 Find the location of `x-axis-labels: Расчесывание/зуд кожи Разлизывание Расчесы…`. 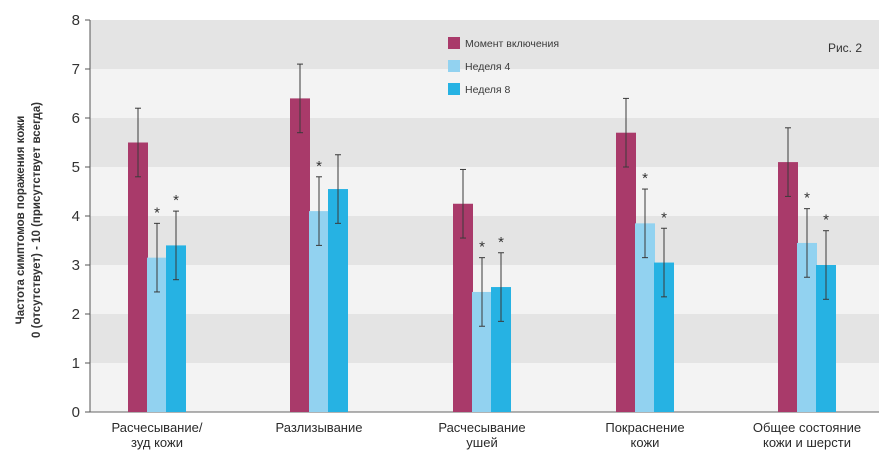

x-axis-labels: Расчесывание/зуд кожи Разлизывание Расчесы… is located at coordinates (487, 435).